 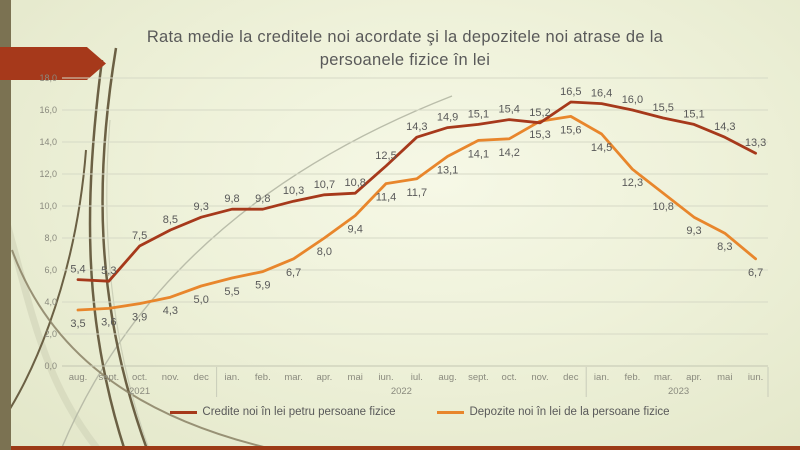 I want to click on data-label: 10,3, so click(x=293, y=191).